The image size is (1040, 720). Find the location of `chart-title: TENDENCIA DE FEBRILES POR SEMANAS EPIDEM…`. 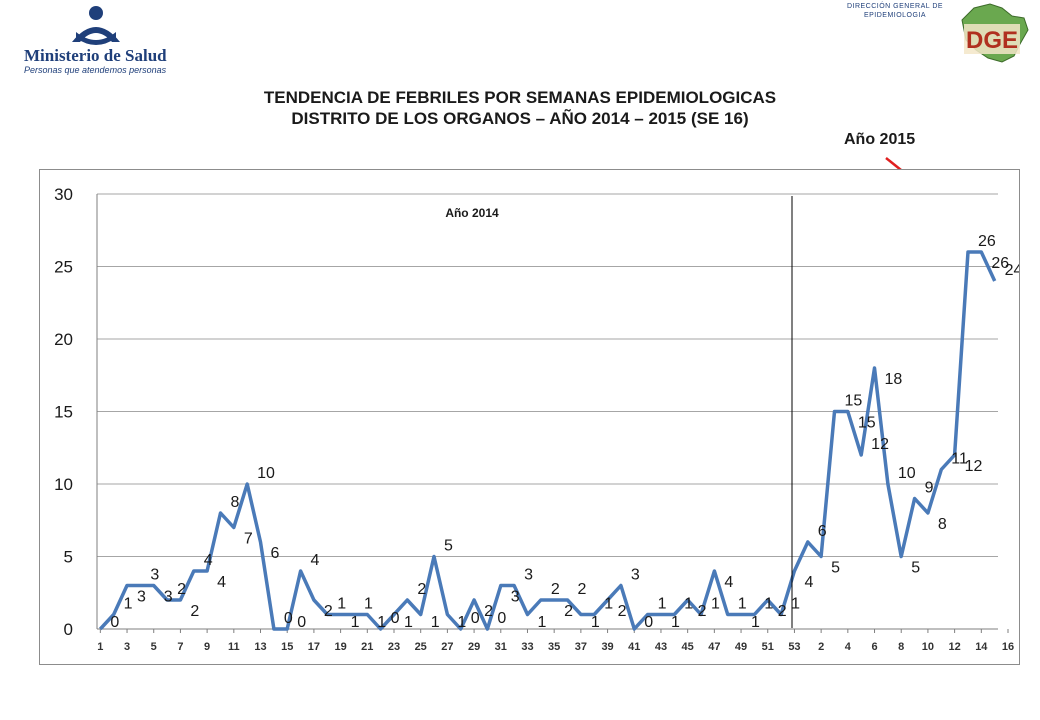

chart-title: TENDENCIA DE FEBRILES POR SEMANAS EPIDEM… is located at coordinates (520, 108).